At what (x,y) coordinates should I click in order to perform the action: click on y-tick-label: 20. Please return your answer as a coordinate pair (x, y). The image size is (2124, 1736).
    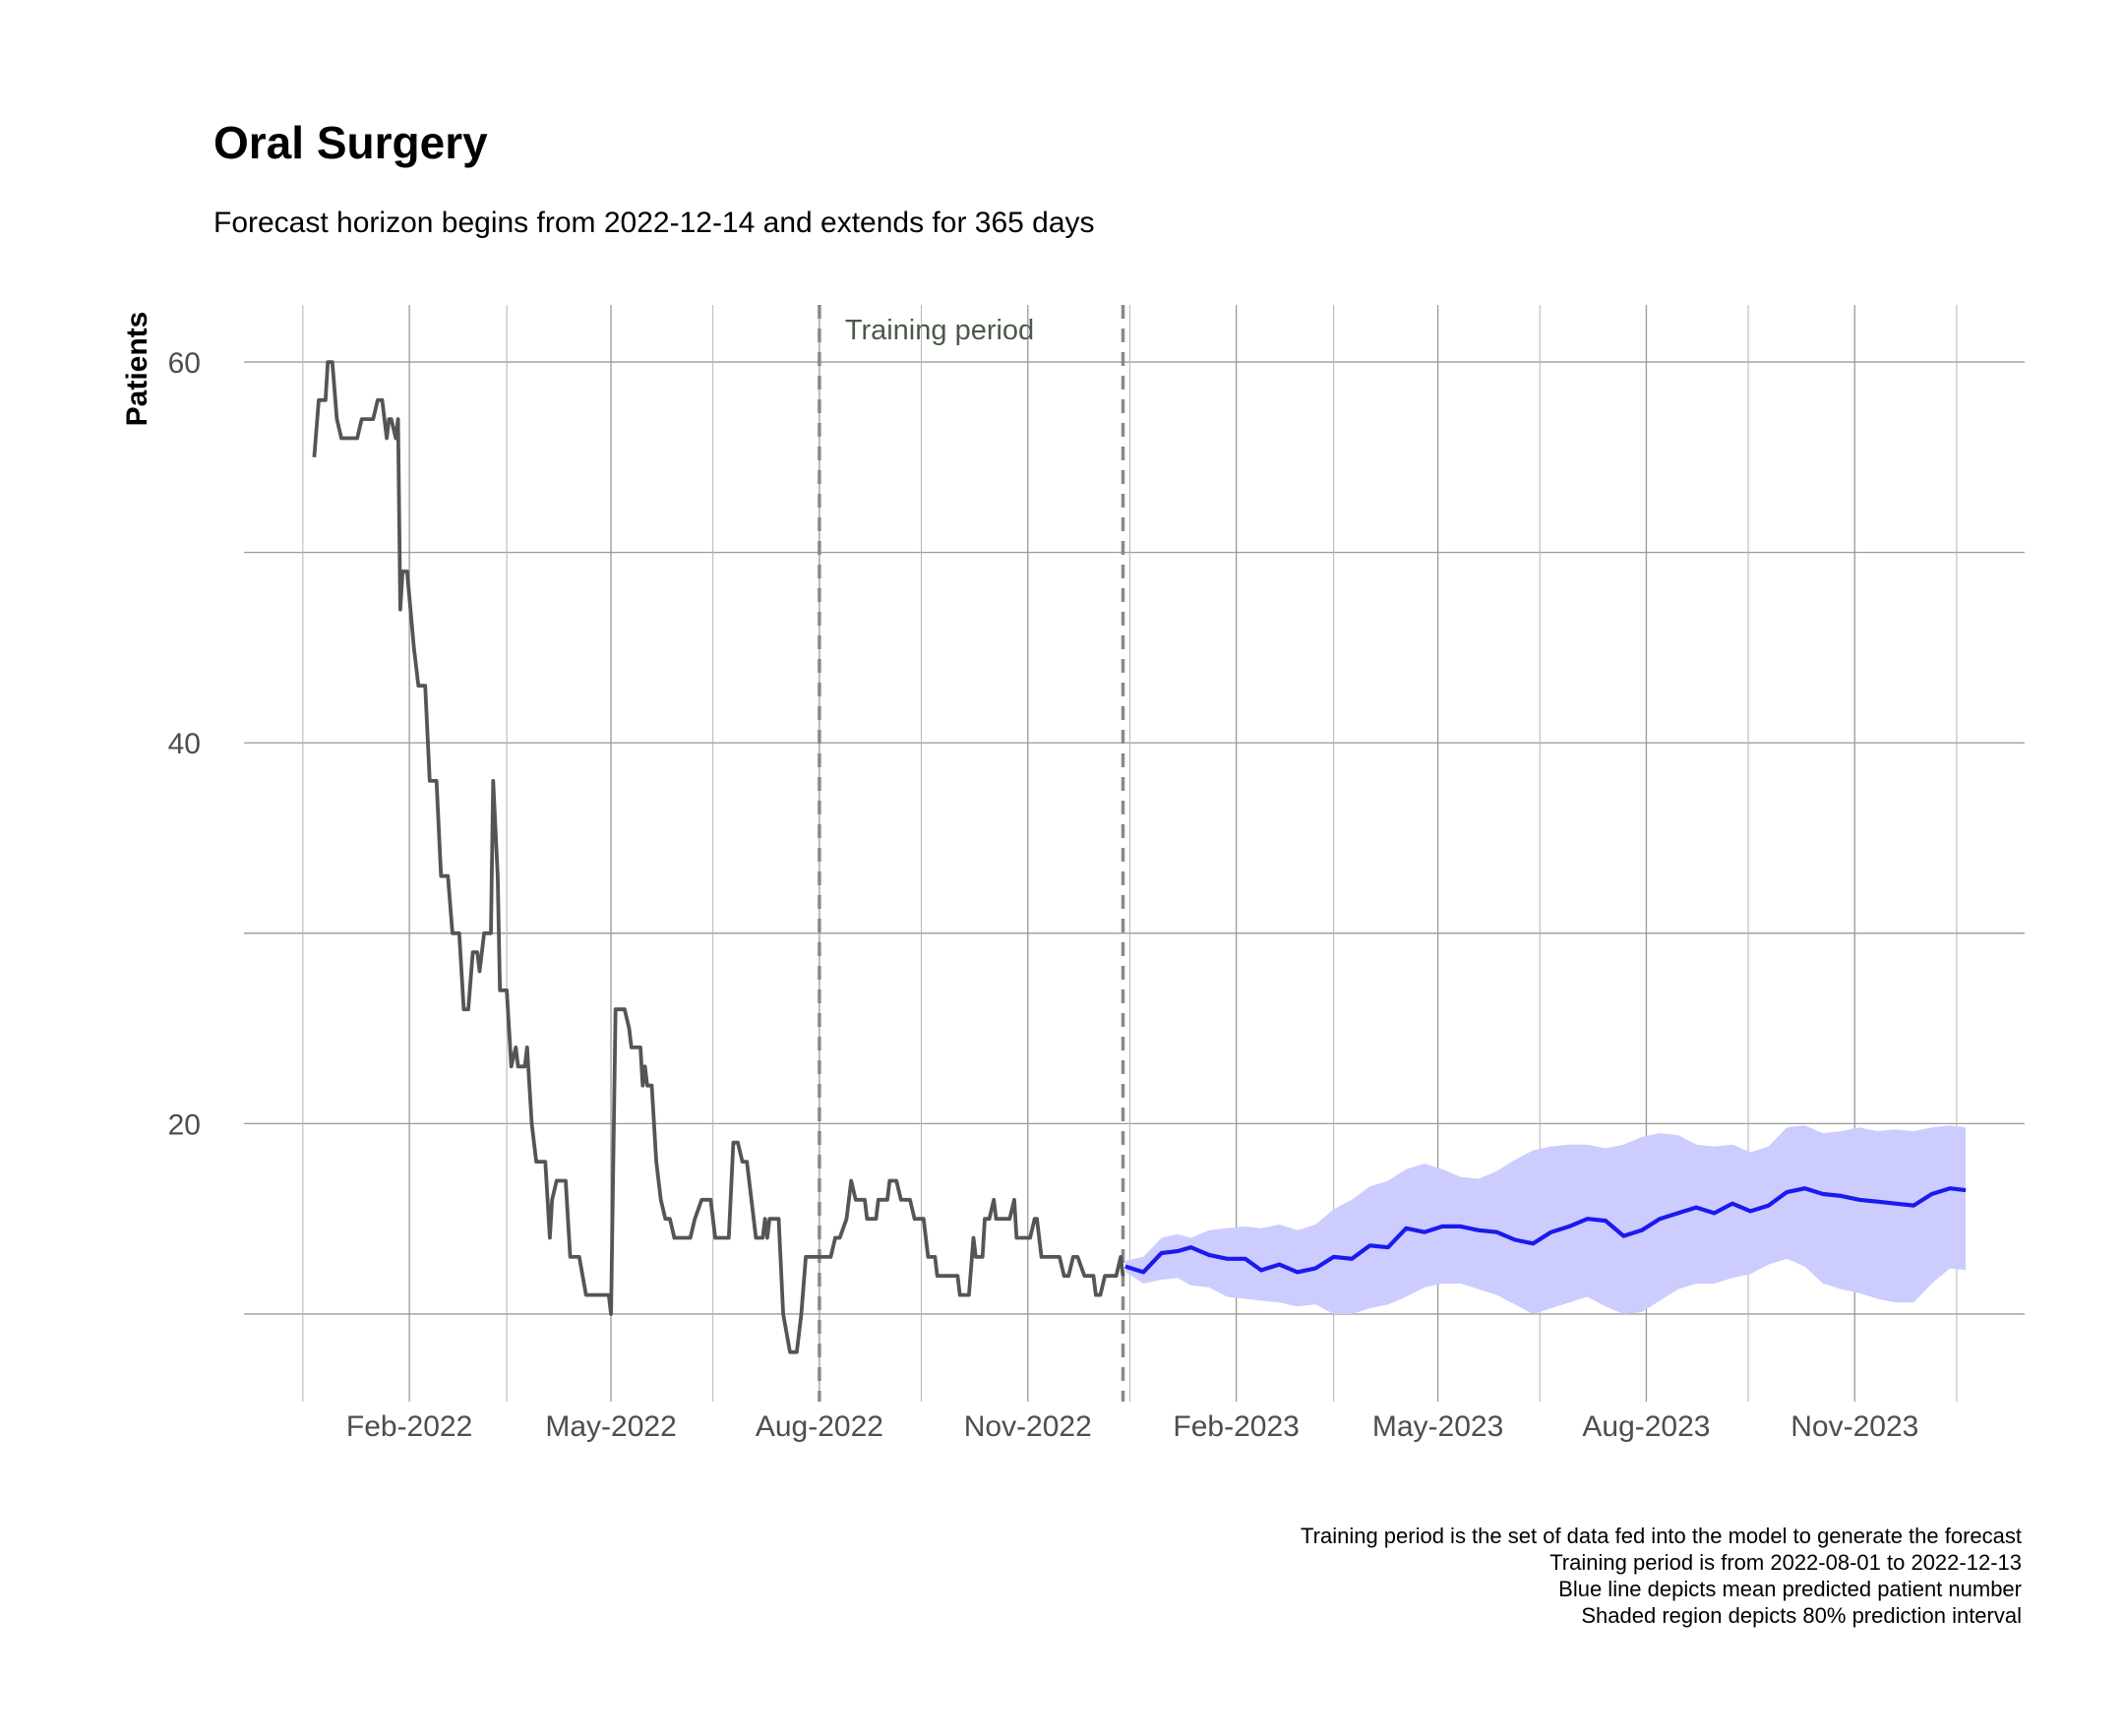
    Looking at the image, I should click on (184, 1124).